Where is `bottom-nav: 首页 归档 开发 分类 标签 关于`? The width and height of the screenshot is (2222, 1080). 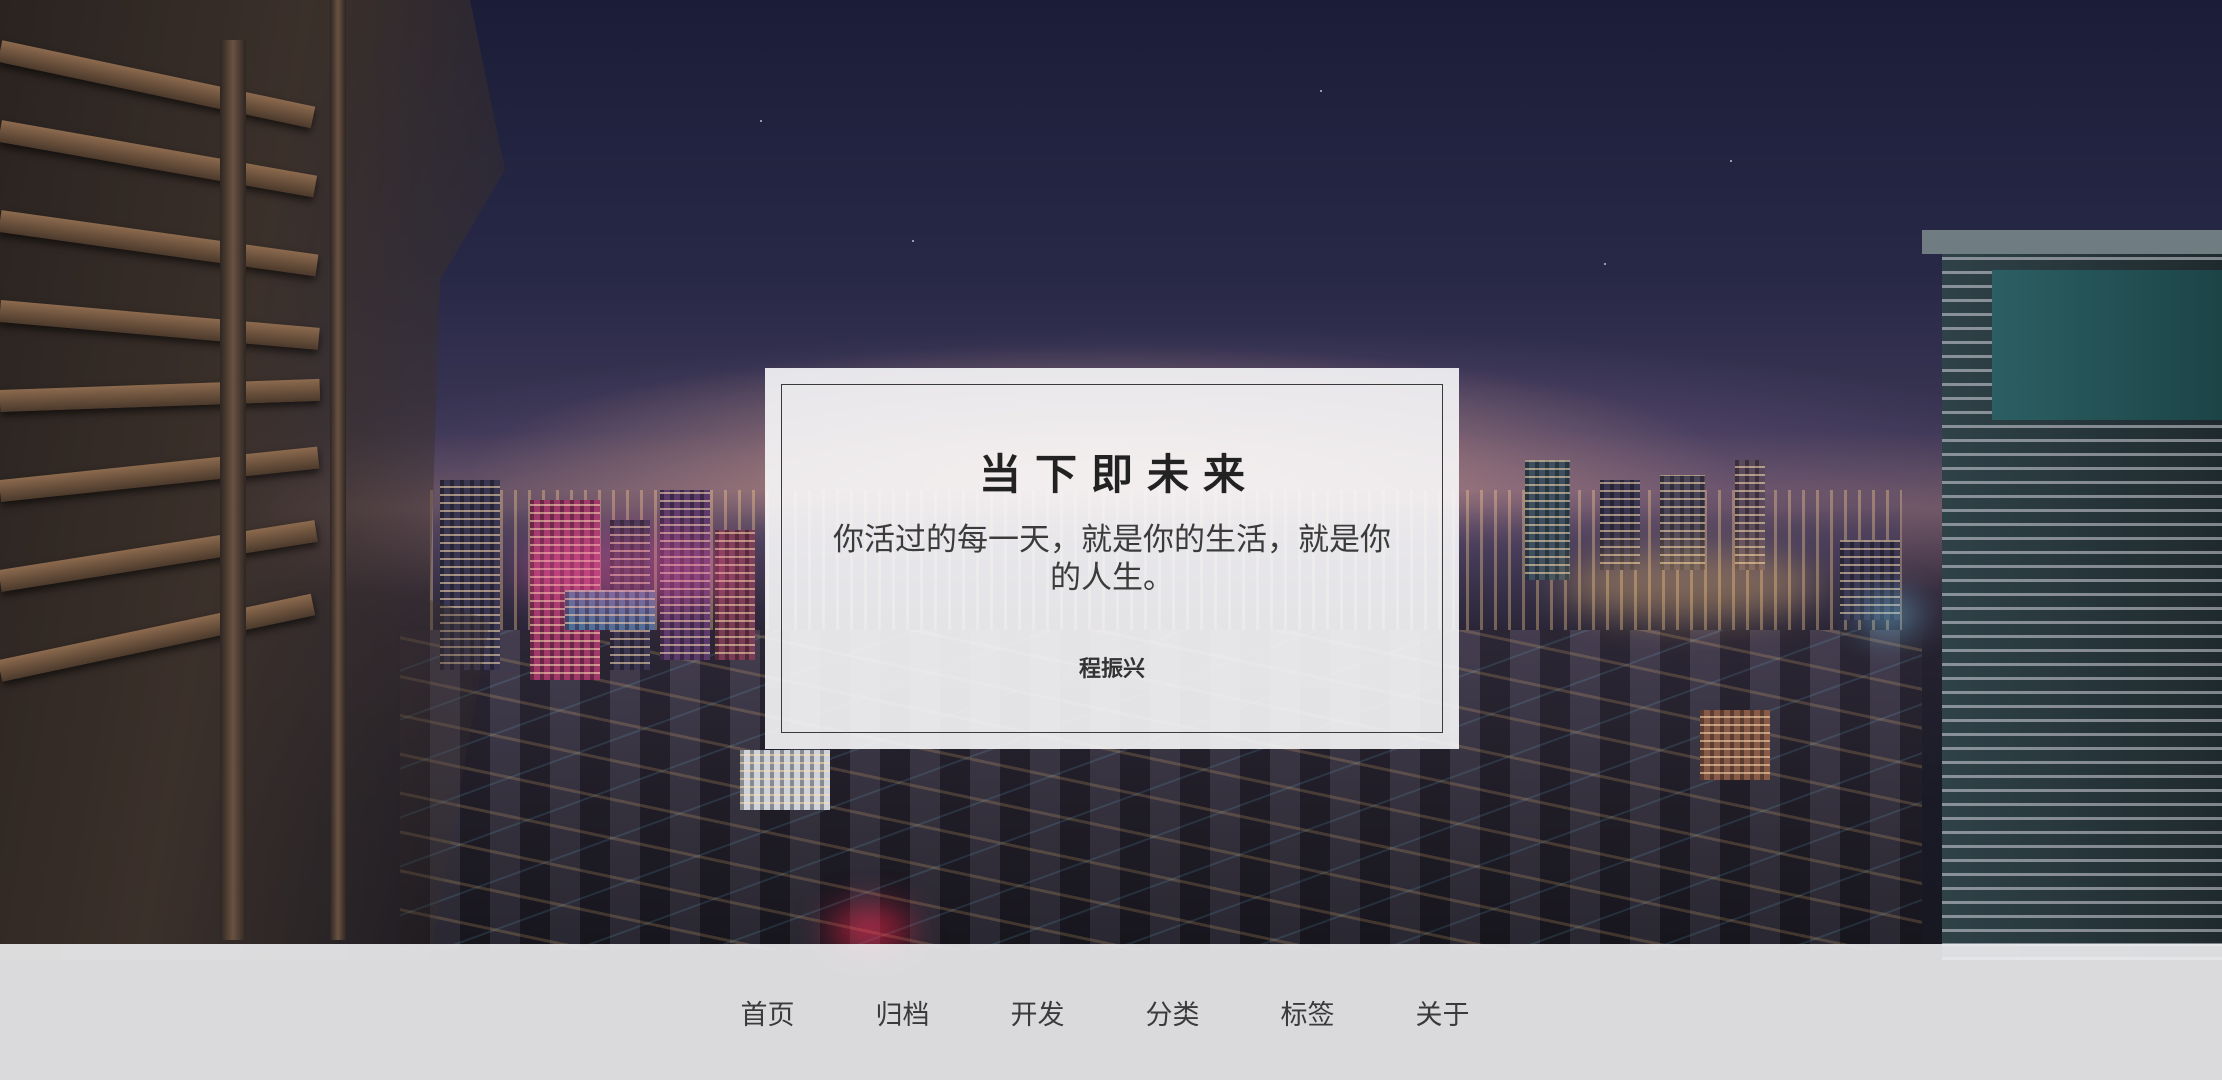
bottom-nav: 首页 归档 开发 分类 标签 关于 is located at coordinates (1111, 1012).